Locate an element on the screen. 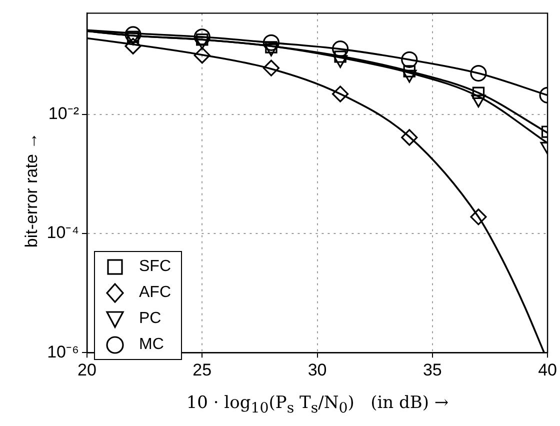  x-tick-label: 30 is located at coordinates (317, 370).